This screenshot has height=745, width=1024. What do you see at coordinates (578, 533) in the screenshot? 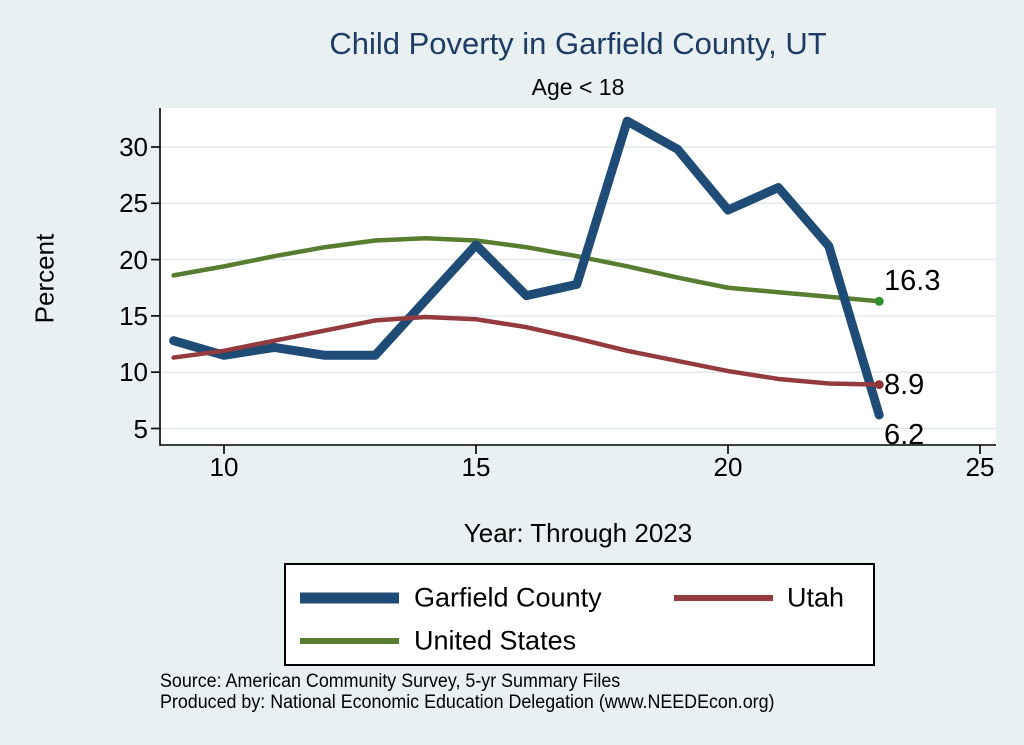
I see `x-axis-title: Year: Through 2023` at bounding box center [578, 533].